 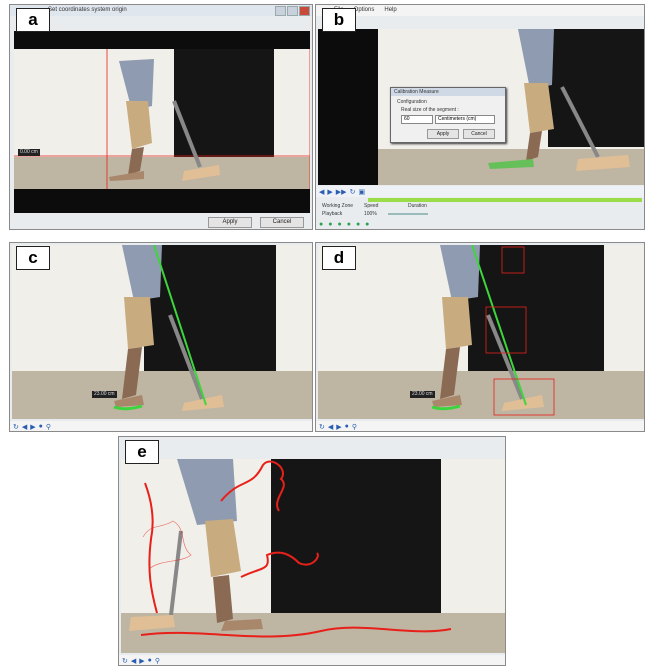 I want to click on maximize-button, so click(x=292, y=11).